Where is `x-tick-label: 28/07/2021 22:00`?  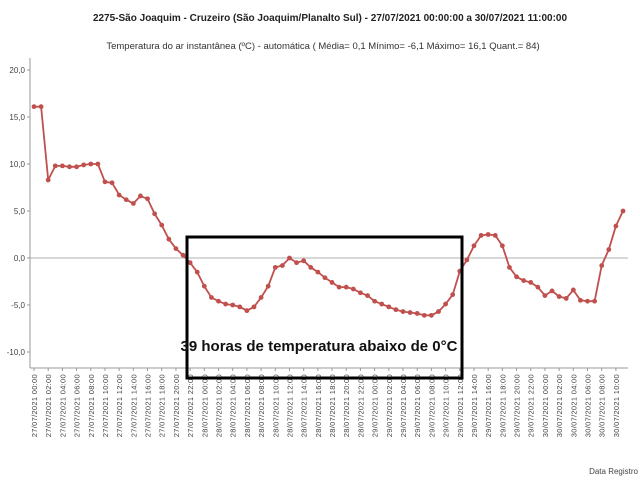 x-tick-label: 28/07/2021 22:00 is located at coordinates (360, 405).